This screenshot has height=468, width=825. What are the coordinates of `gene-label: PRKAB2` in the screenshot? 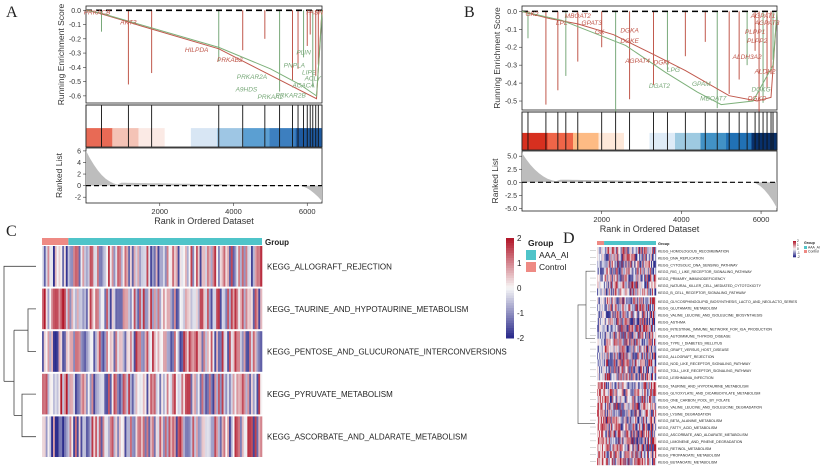 It's located at (230, 60).